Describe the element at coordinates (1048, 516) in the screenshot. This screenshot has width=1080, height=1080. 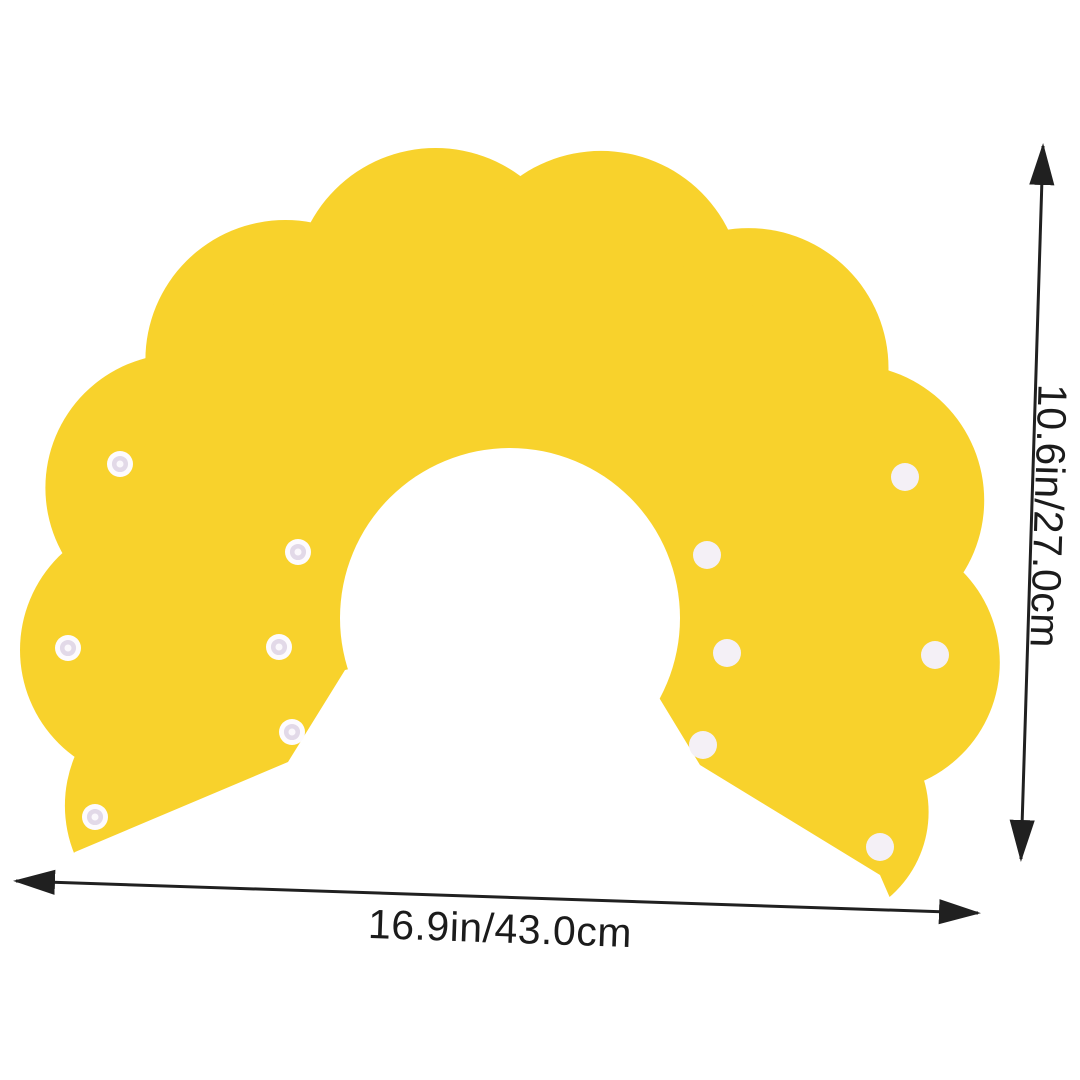
I see `height-dimension-label: 10.6in/27.0cm` at that location.